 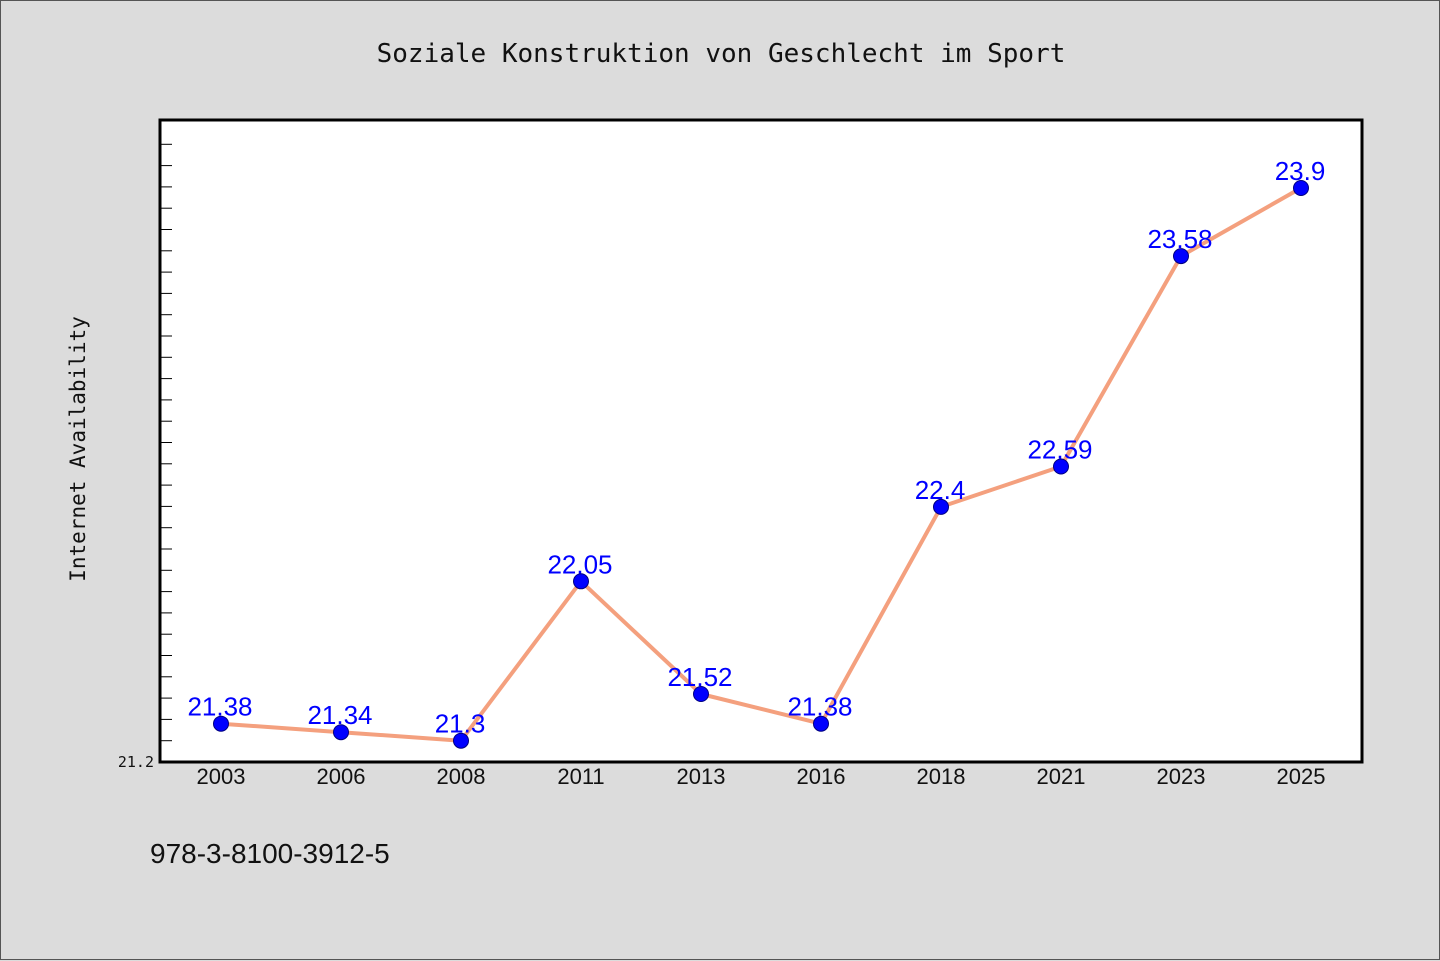 What do you see at coordinates (821, 776) in the screenshot?
I see `x-tick-label: 2016` at bounding box center [821, 776].